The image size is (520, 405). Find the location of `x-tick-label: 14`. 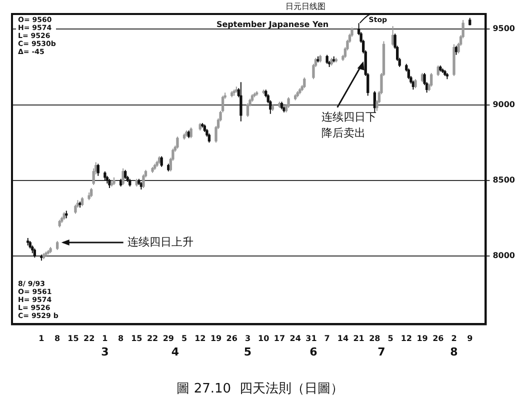

x-tick-label: 14 is located at coordinates (343, 339).